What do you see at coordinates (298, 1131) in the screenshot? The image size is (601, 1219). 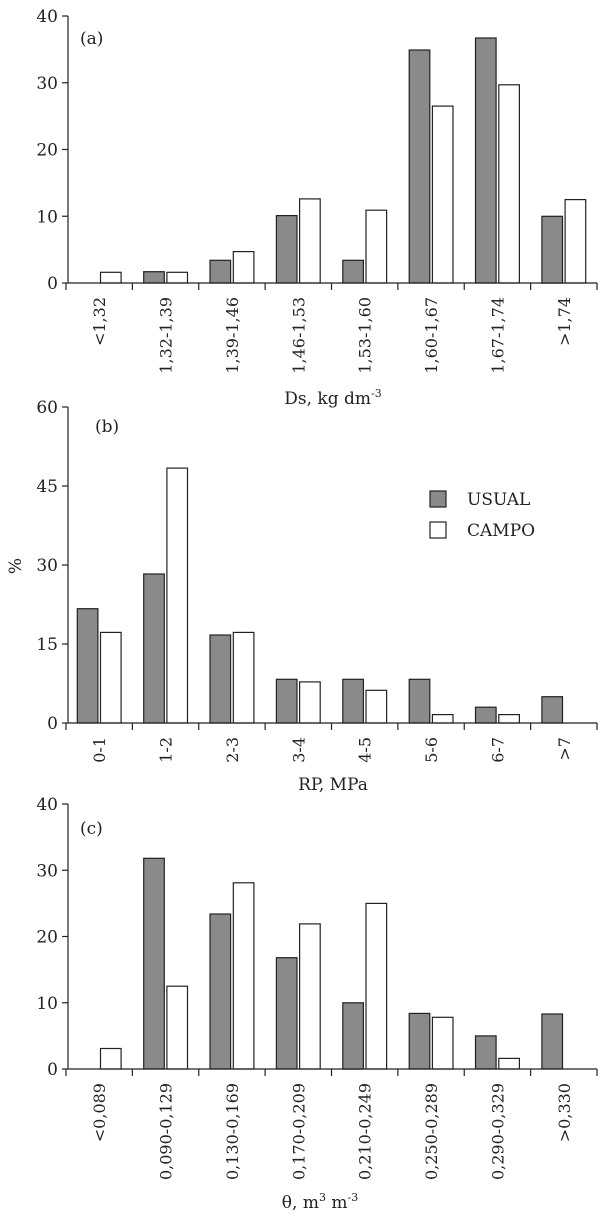 I see `panel-c-category-label: 0,170-0,209` at bounding box center [298, 1131].